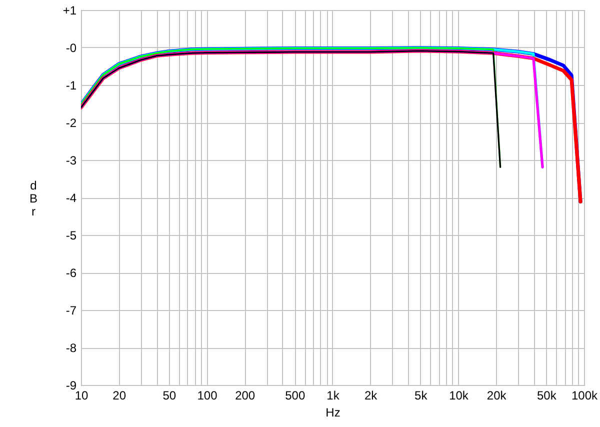 The width and height of the screenshot is (600, 427). Describe the element at coordinates (81, 395) in the screenshot. I see `x-tick-label: 10` at that location.